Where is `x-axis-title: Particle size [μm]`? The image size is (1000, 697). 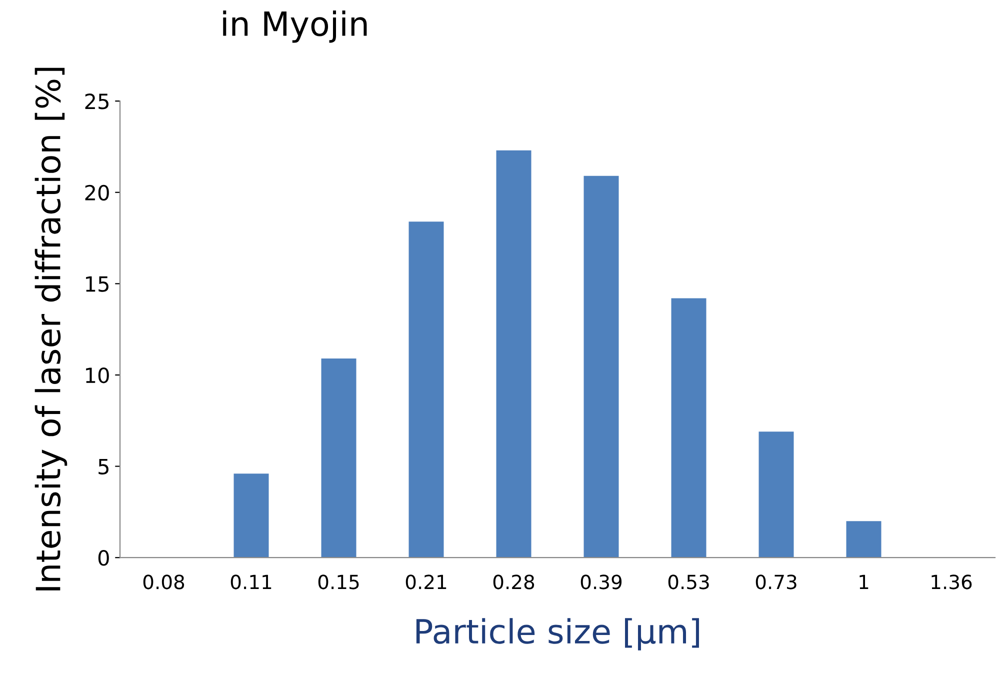 x-axis-title: Particle size [μm] is located at coordinates (557, 634).